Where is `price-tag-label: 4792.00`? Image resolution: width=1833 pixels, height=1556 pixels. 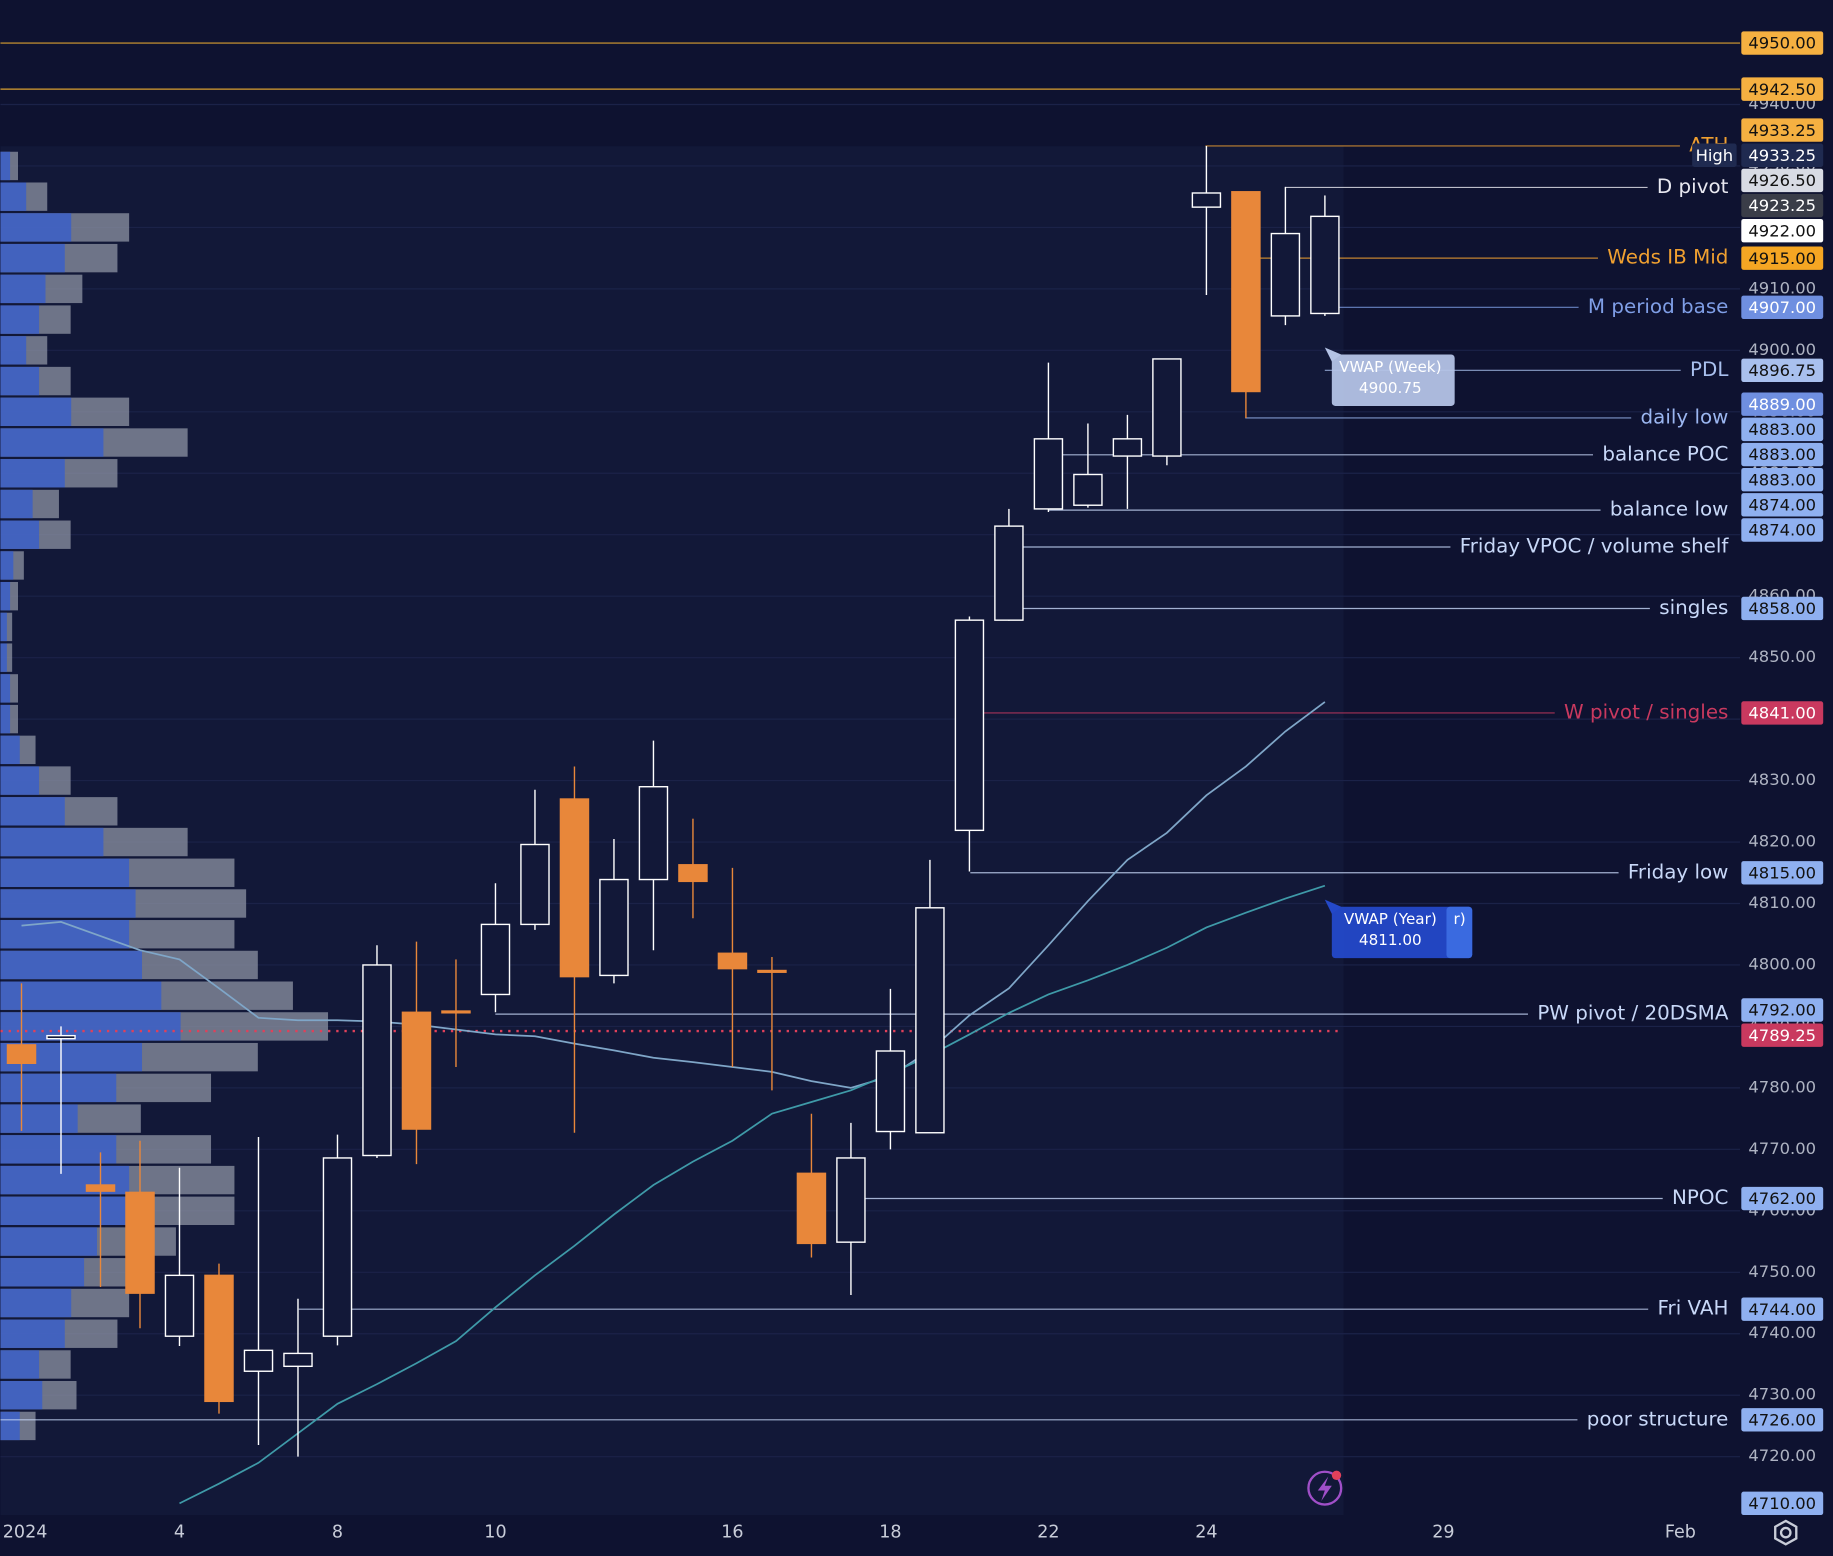 price-tag-label: 4792.00 is located at coordinates (1782, 1010).